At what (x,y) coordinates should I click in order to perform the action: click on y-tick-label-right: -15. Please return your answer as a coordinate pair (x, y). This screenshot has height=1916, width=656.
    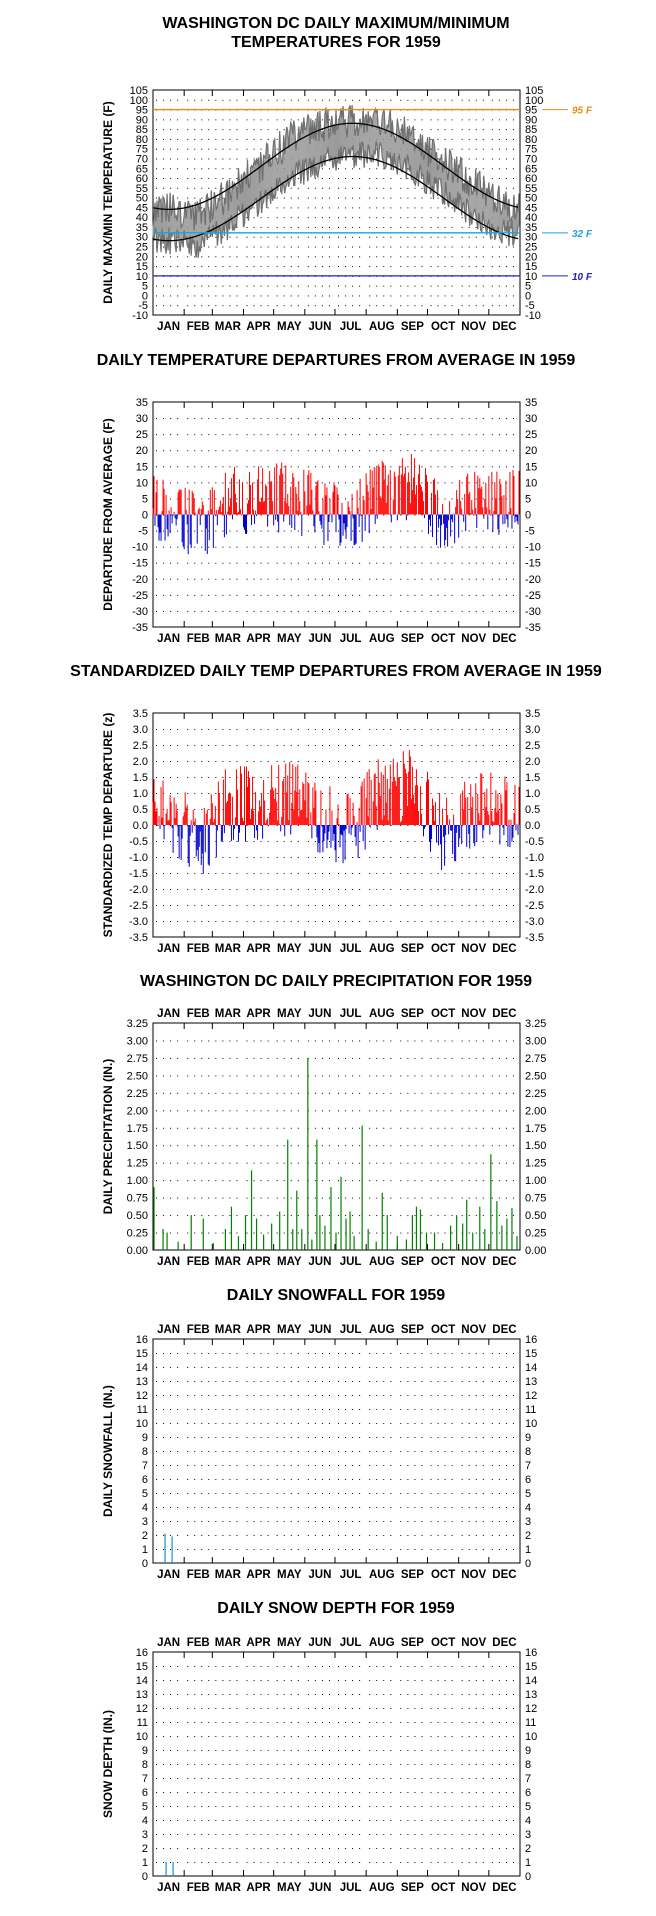
    Looking at the image, I should click on (533, 564).